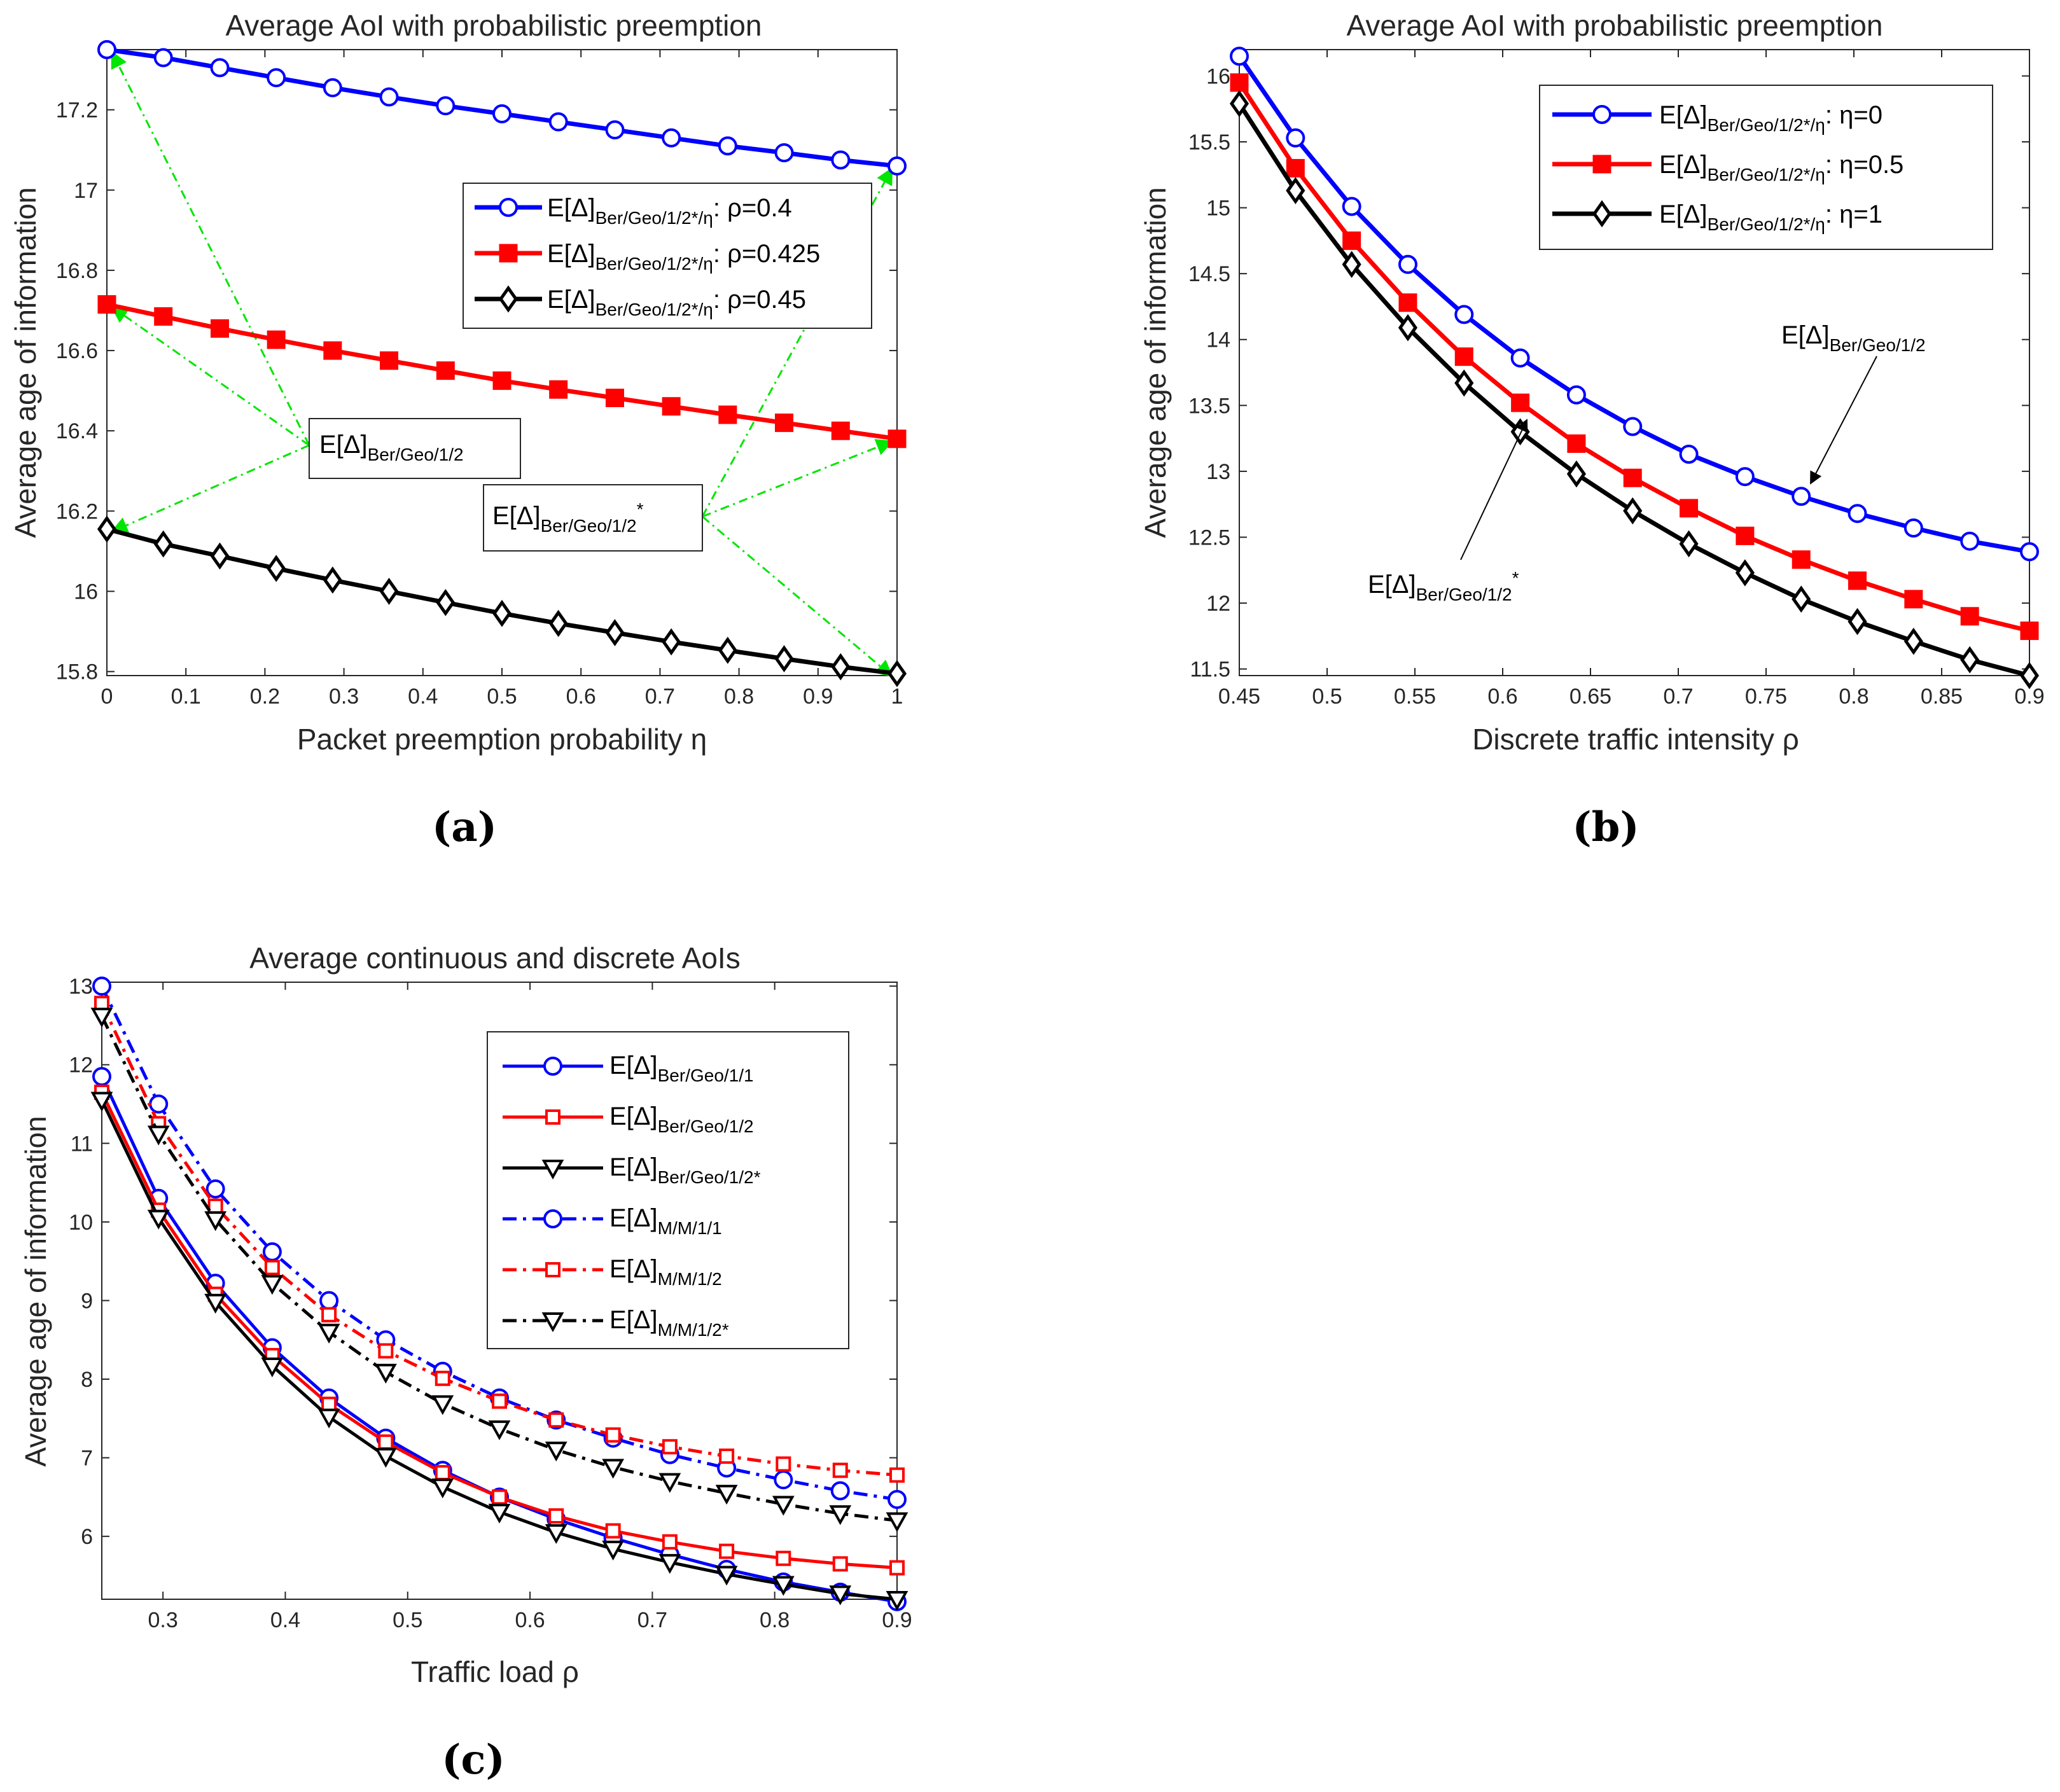  I want to click on chart-c-xtick-label: 0.7, so click(652, 1620).